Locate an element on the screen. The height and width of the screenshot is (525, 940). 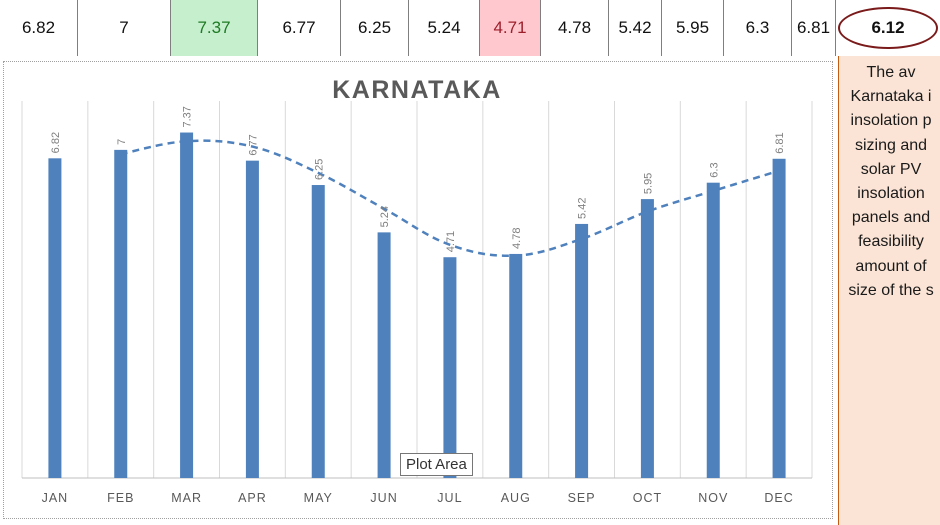
data-label-mar: 7.37 is located at coordinates (188, 116).